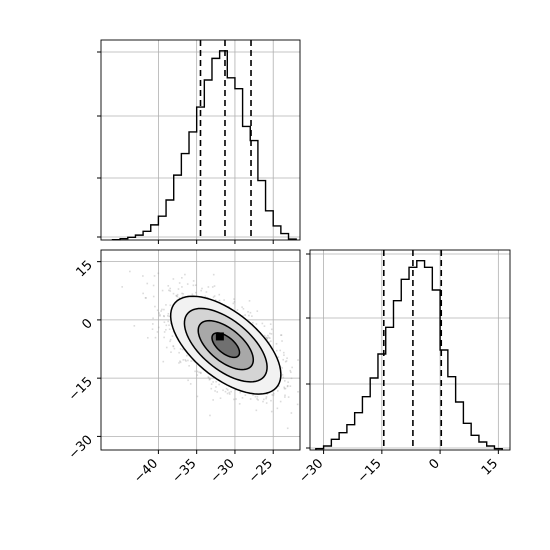 Image resolution: width=550 pixels, height=550 pixels. What do you see at coordinates (204, 145) in the screenshot?
I see `histogram-steps` at bounding box center [204, 145].